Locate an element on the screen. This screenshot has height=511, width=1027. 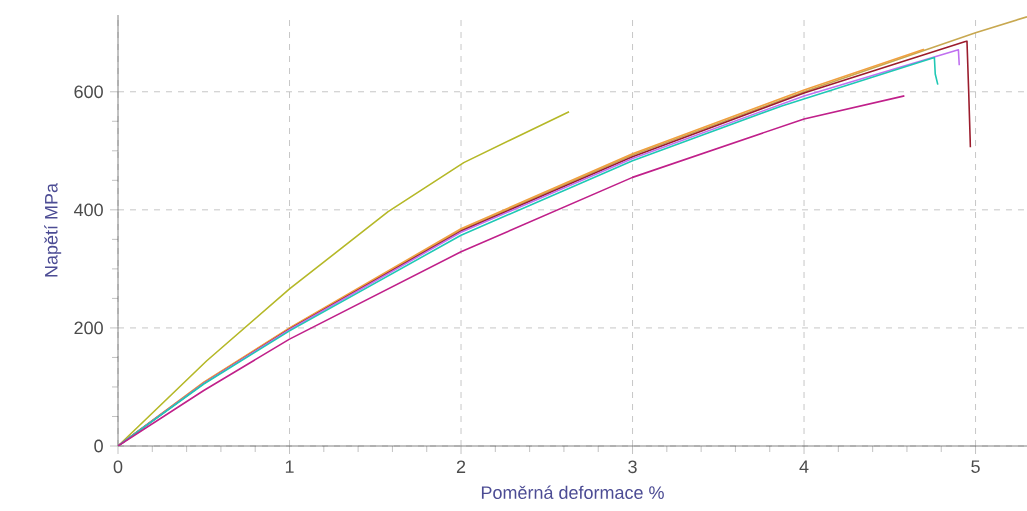
x-tick-label: 4 is located at coordinates (804, 466).